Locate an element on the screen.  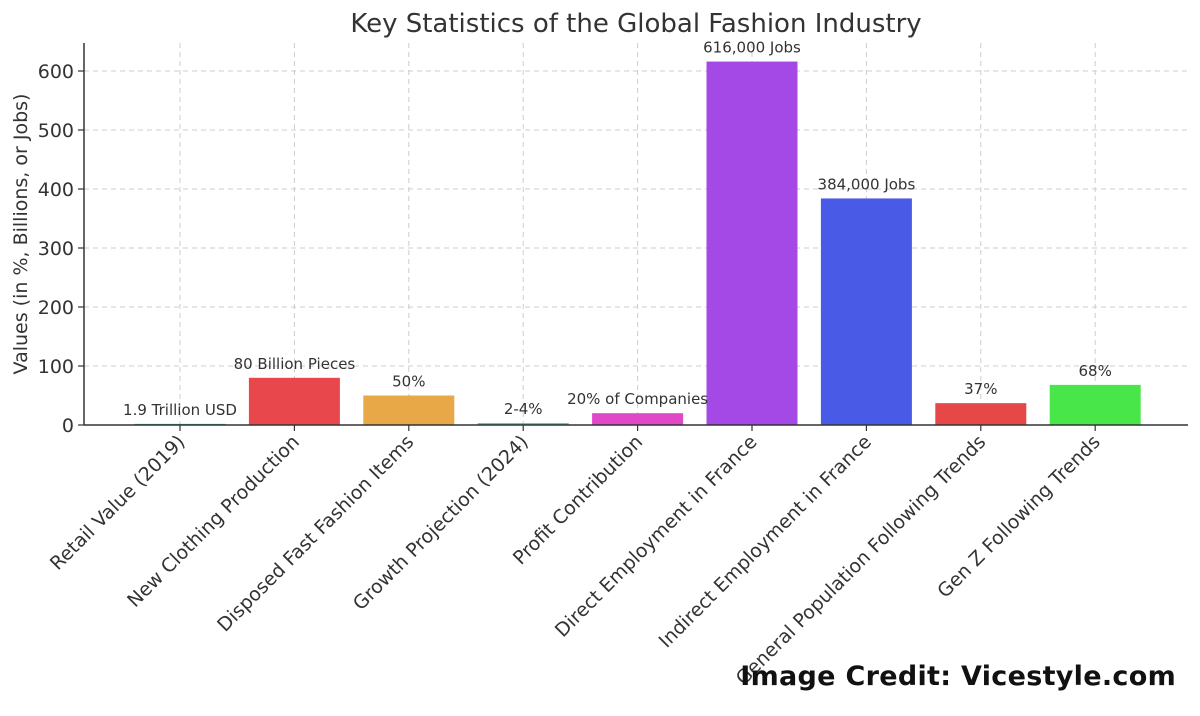
y-tick-label: 500 is located at coordinates (56, 131).